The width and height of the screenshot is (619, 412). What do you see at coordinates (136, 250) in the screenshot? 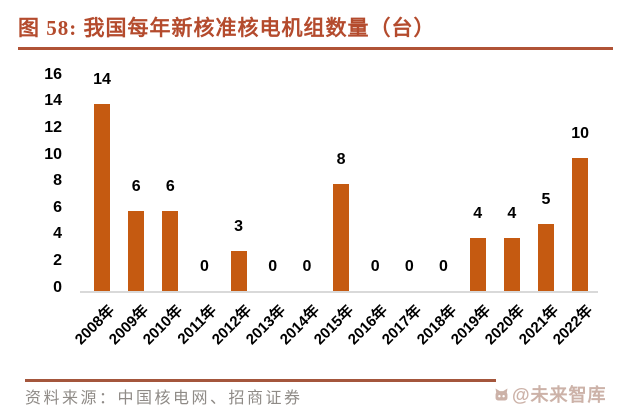
I see `bar-2009年` at bounding box center [136, 250].